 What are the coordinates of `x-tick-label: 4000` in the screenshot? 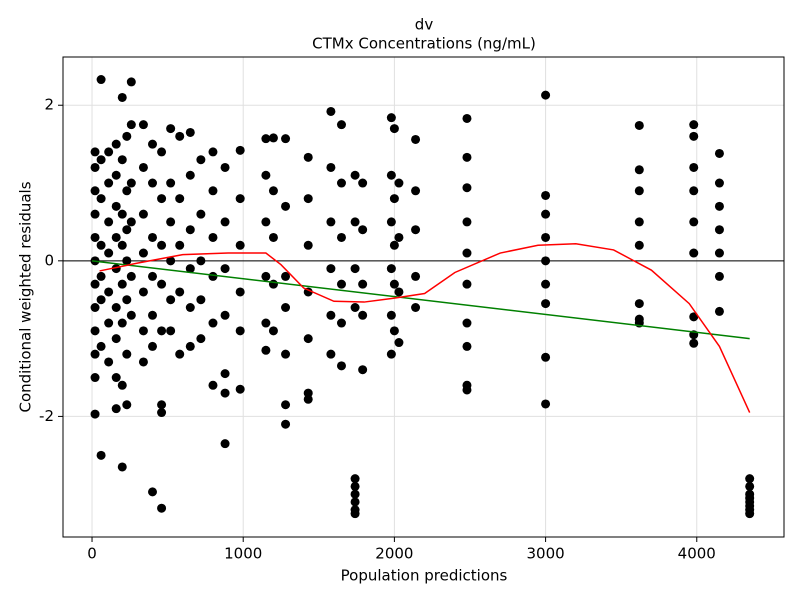 It's located at (697, 554).